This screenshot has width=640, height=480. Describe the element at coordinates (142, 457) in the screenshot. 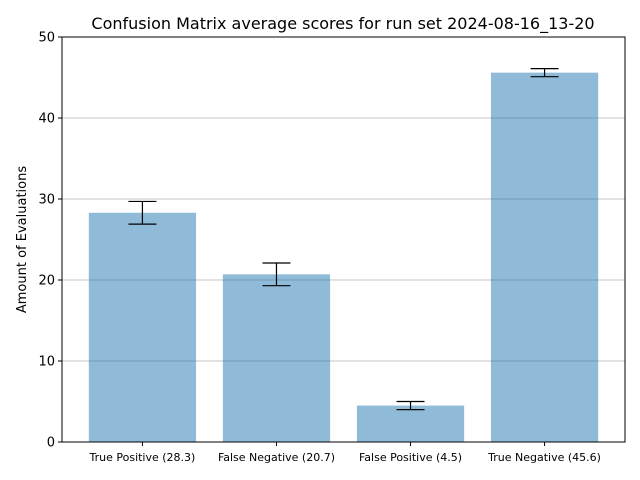

I see `x-tick-label: True Positive (28.3)` at that location.